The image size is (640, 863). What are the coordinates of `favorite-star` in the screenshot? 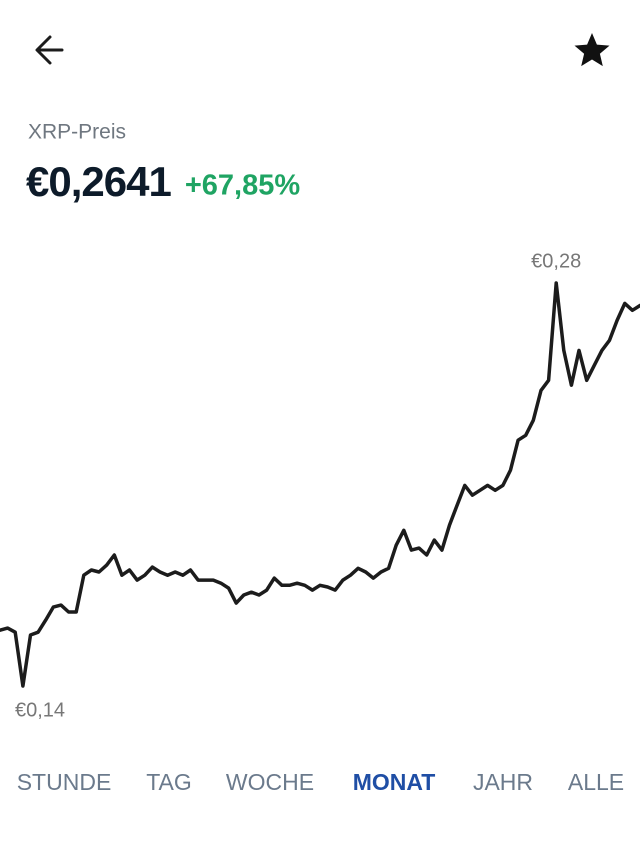 It's located at (592, 50).